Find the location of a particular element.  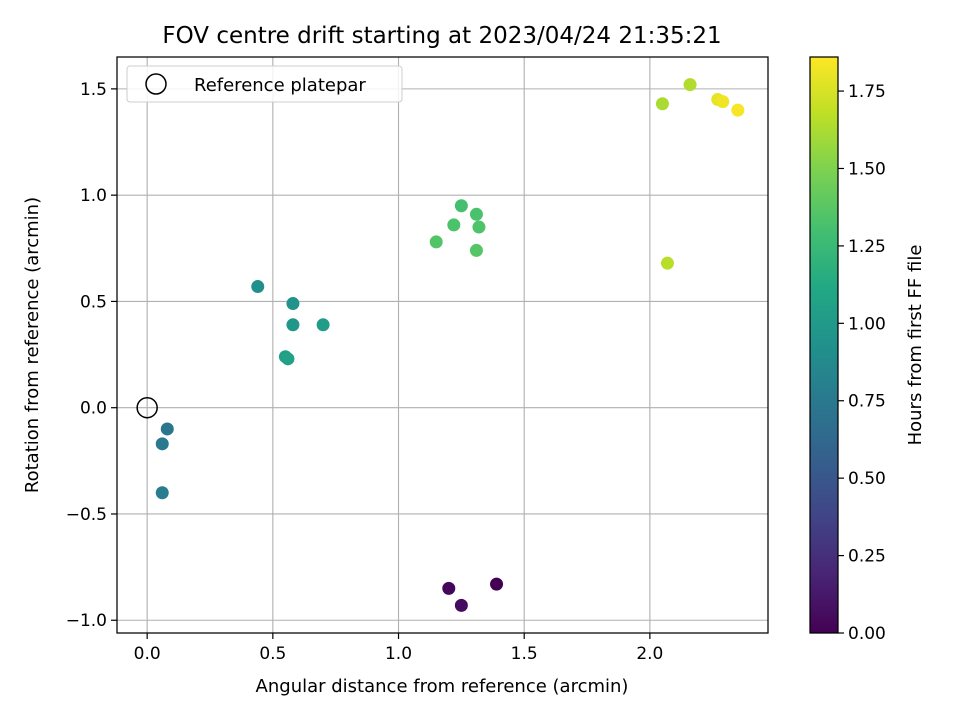

colorbar-tick-label: 1.50 is located at coordinates (867, 169).